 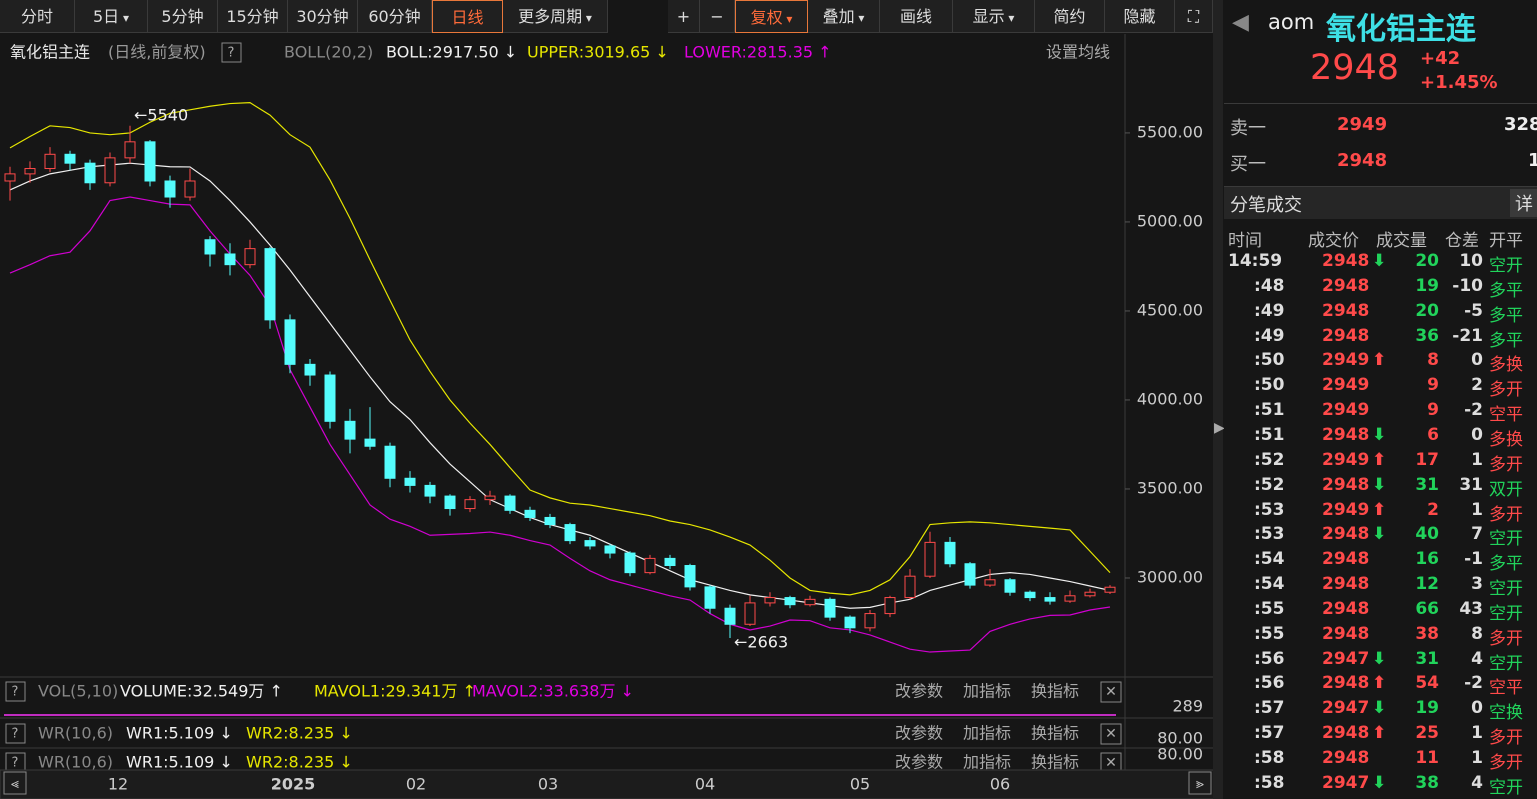 What do you see at coordinates (1070, 16) in the screenshot?
I see `toolbar-button: 简约` at bounding box center [1070, 16].